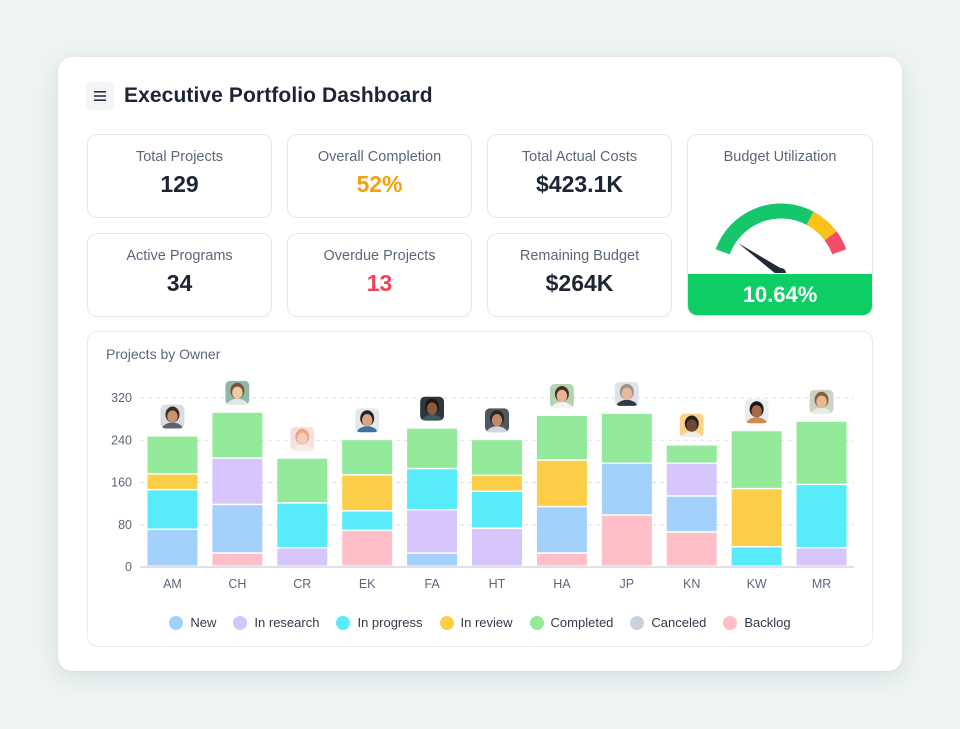 The height and width of the screenshot is (729, 960). I want to click on bar-stack-kw, so click(756, 498).